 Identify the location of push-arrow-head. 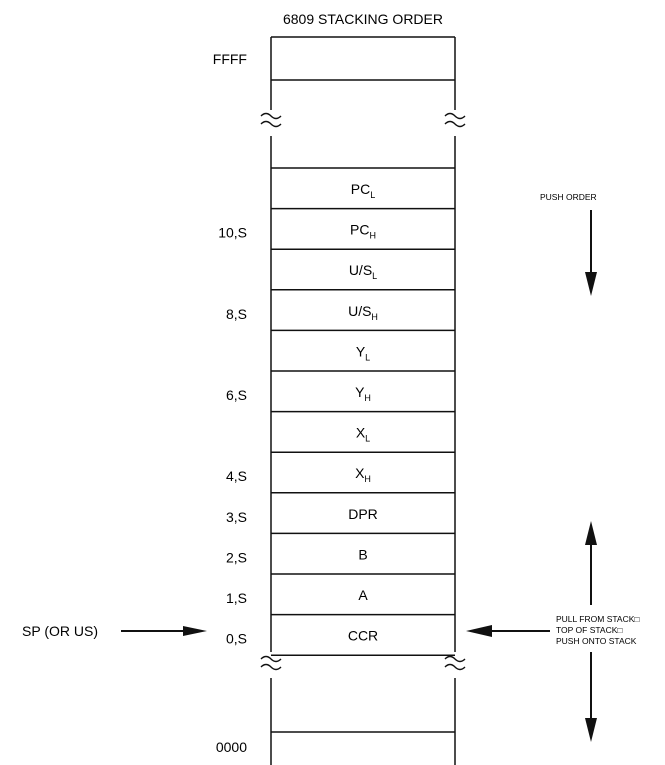
(591, 730).